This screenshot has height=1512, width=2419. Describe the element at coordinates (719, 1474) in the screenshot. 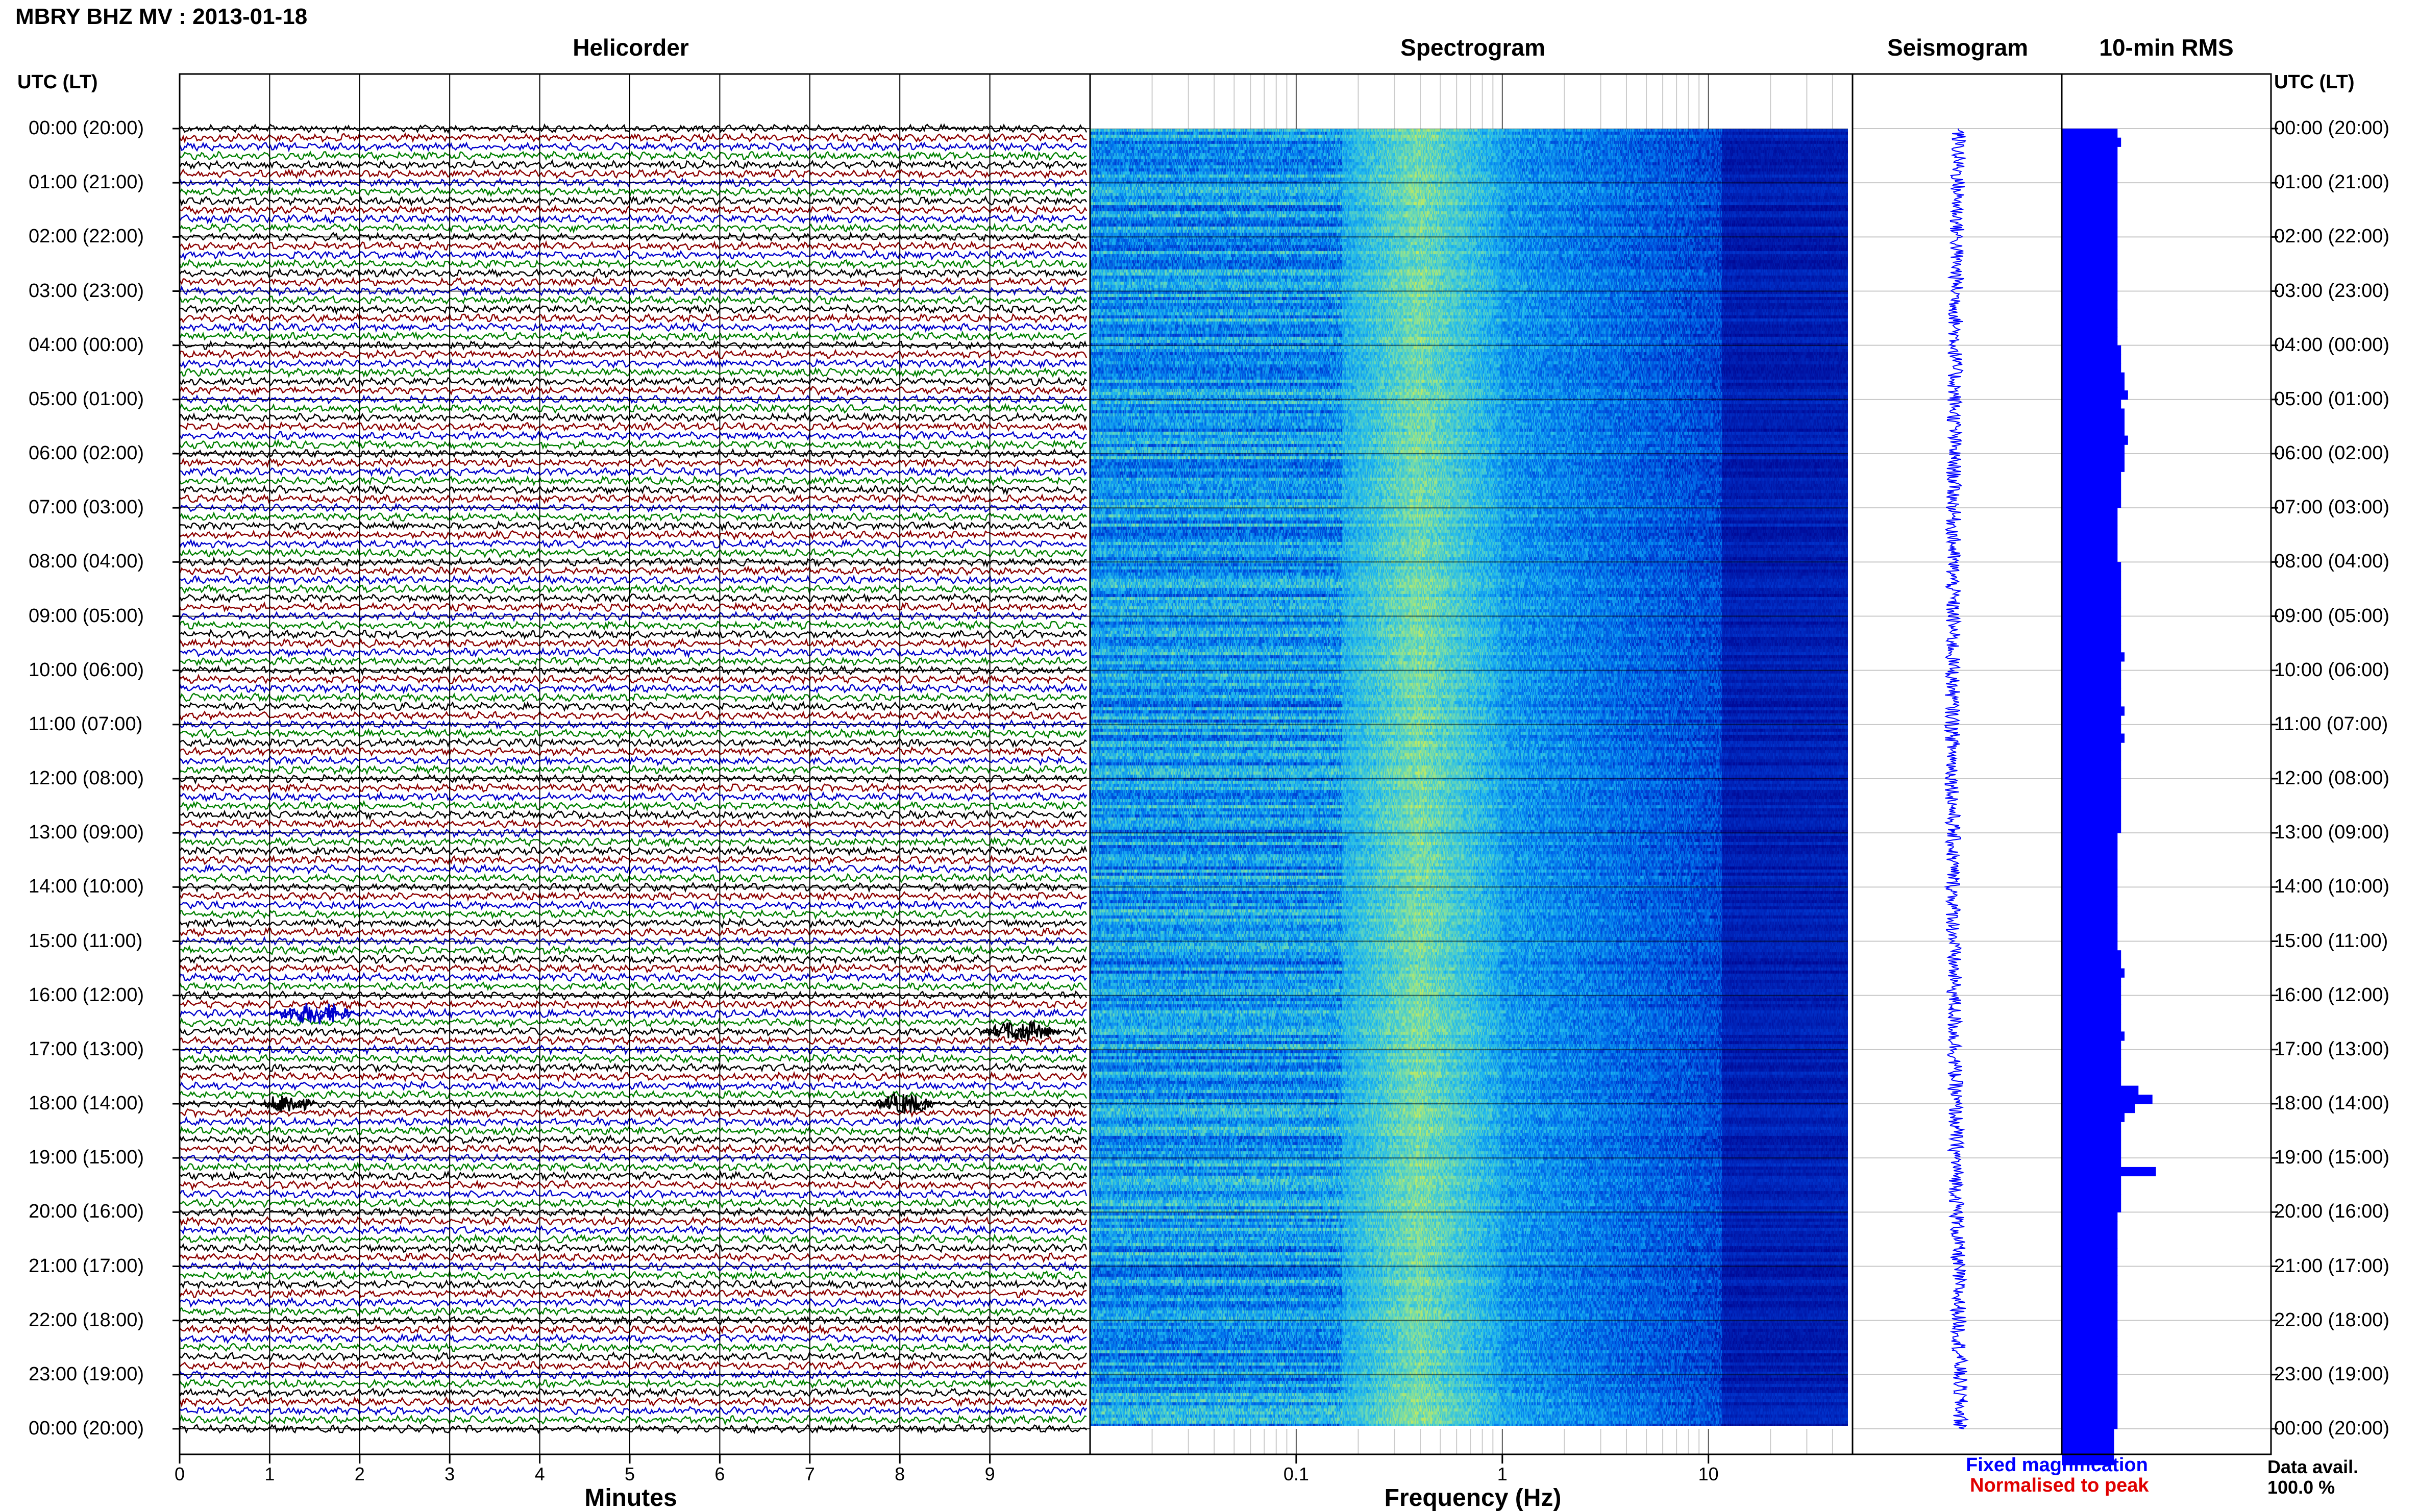

I see `helicorder-tick-label: 6` at that location.